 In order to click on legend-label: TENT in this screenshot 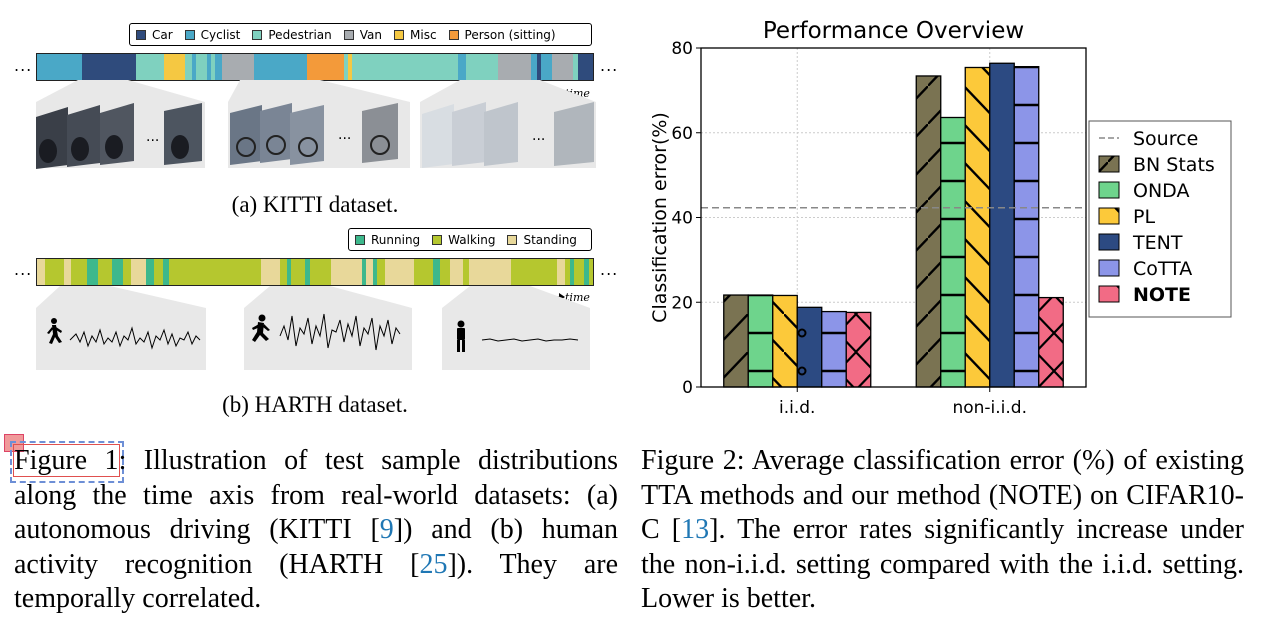, I will do `click(1157, 243)`.